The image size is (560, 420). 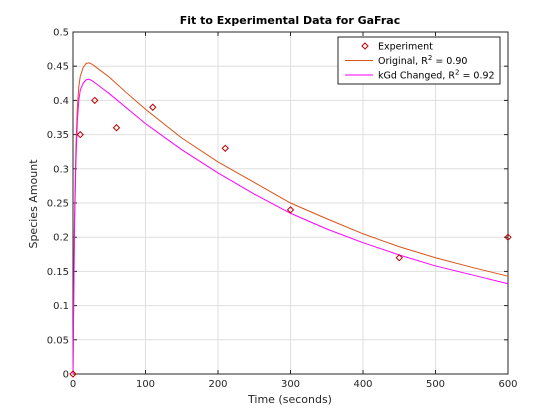 What do you see at coordinates (362, 384) in the screenshot?
I see `x-tick-label: 400` at bounding box center [362, 384].